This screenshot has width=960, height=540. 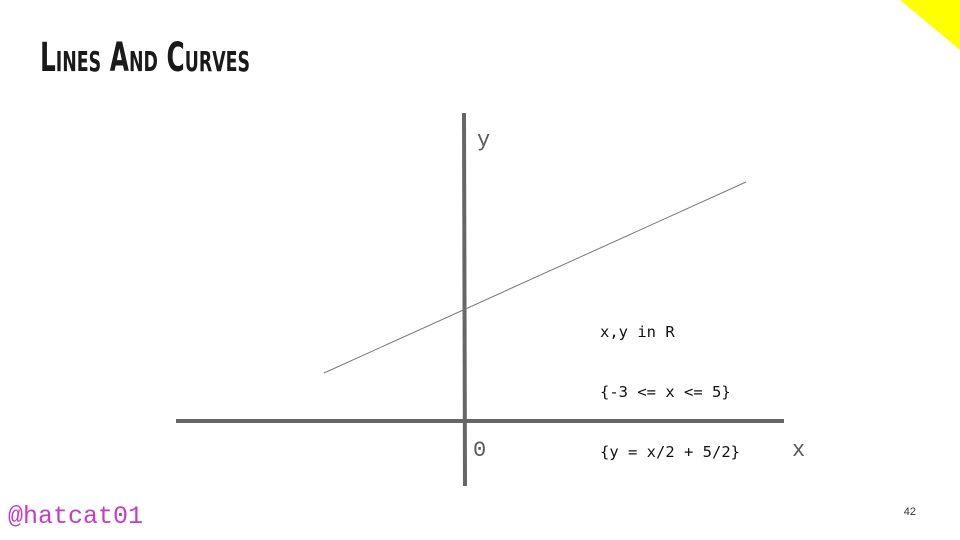 I want to click on equation-line: {-3 <= x <= 5}, so click(x=665, y=392).